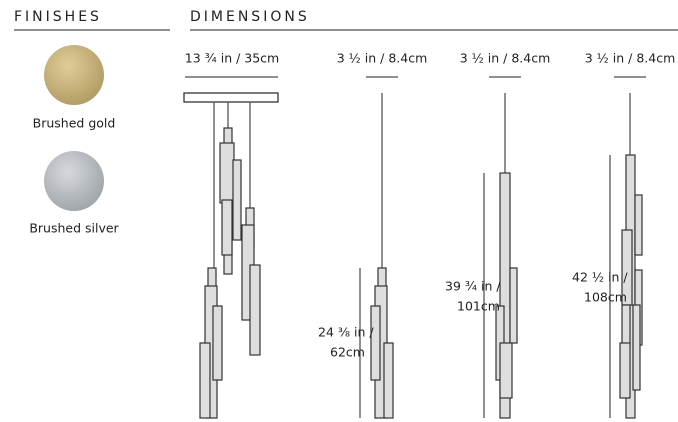 The image size is (678, 422). What do you see at coordinates (347, 352) in the screenshot?
I see `height-label: 62cm` at bounding box center [347, 352].